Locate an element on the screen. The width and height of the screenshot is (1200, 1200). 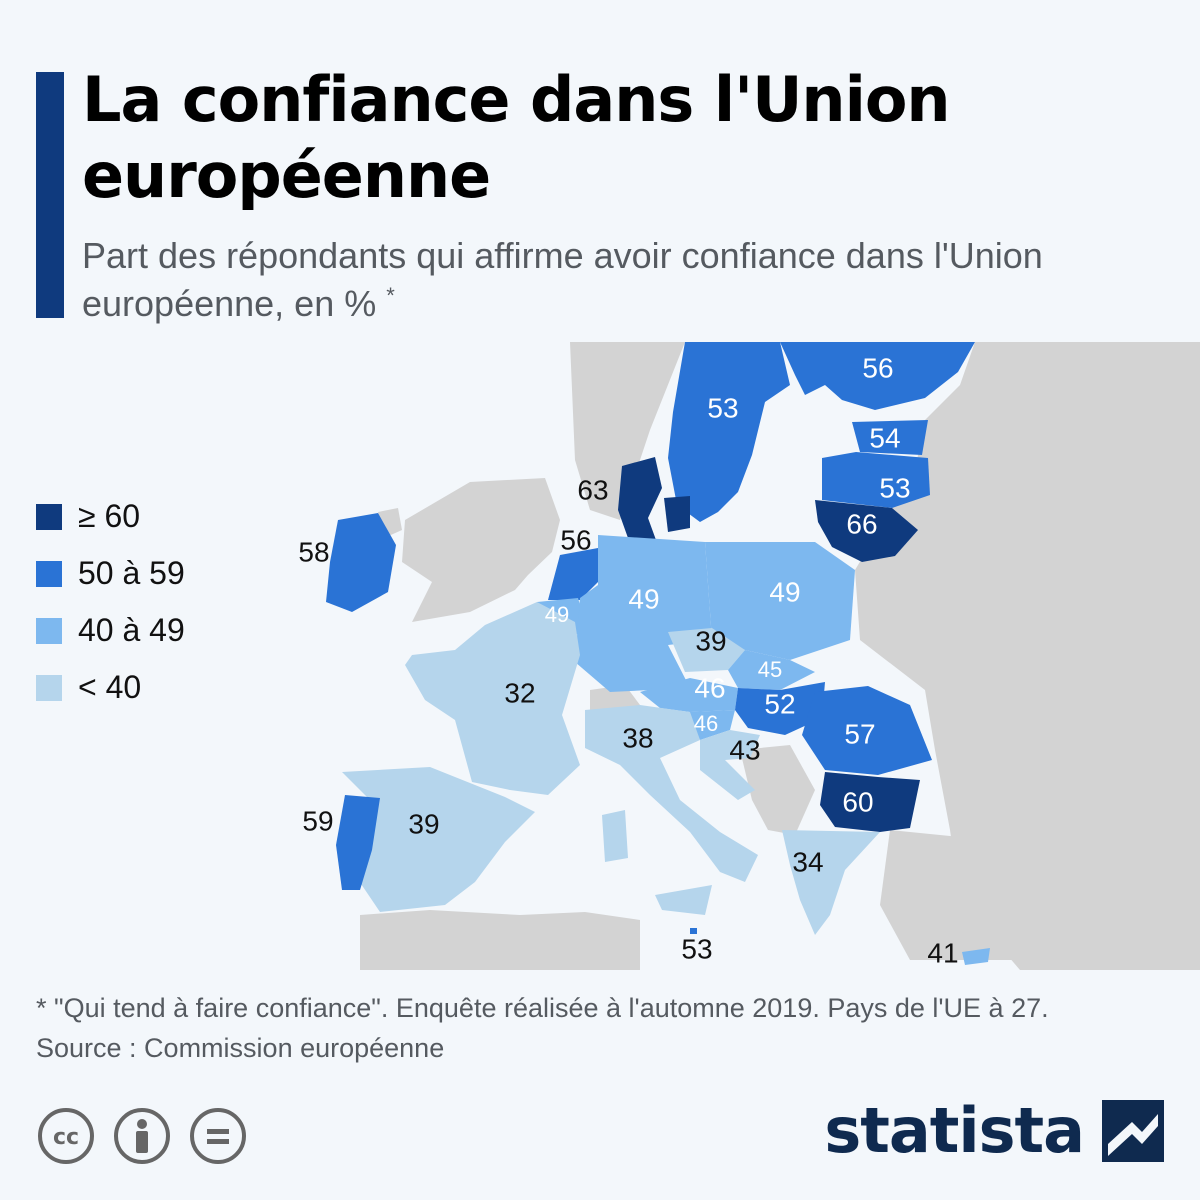
legend-label: ≥ 60 is located at coordinates (109, 516).